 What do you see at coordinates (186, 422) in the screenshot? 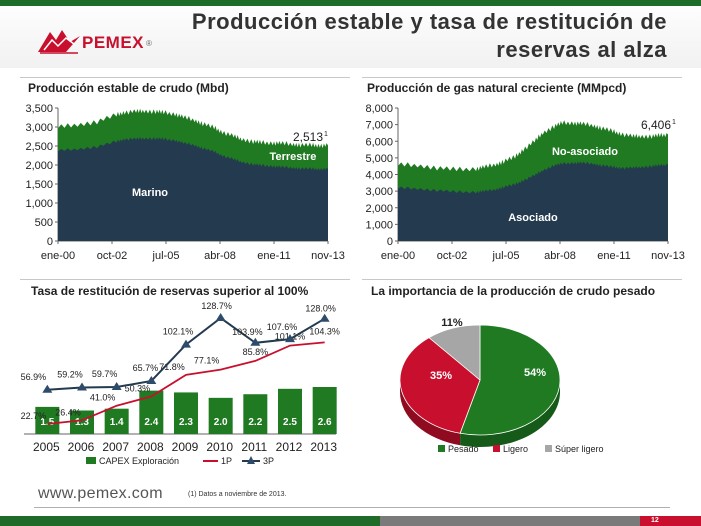
I see `capex-bar-label: 2.3` at bounding box center [186, 422].